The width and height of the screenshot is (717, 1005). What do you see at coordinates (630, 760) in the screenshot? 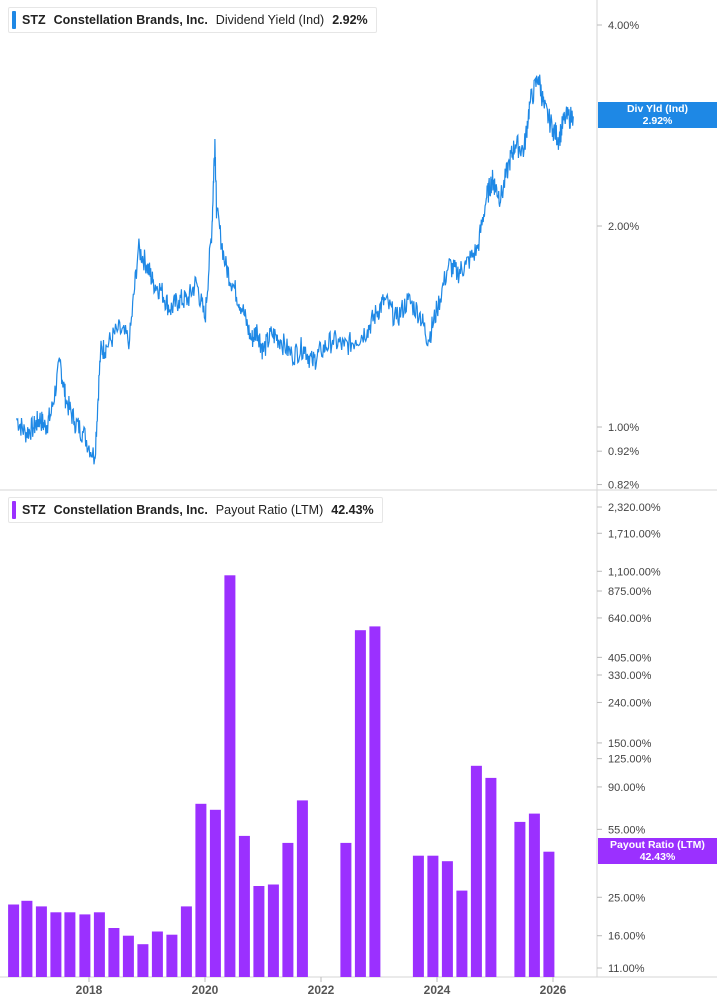
I see `bottom-y-tick-label: 125.00%` at bounding box center [630, 760].